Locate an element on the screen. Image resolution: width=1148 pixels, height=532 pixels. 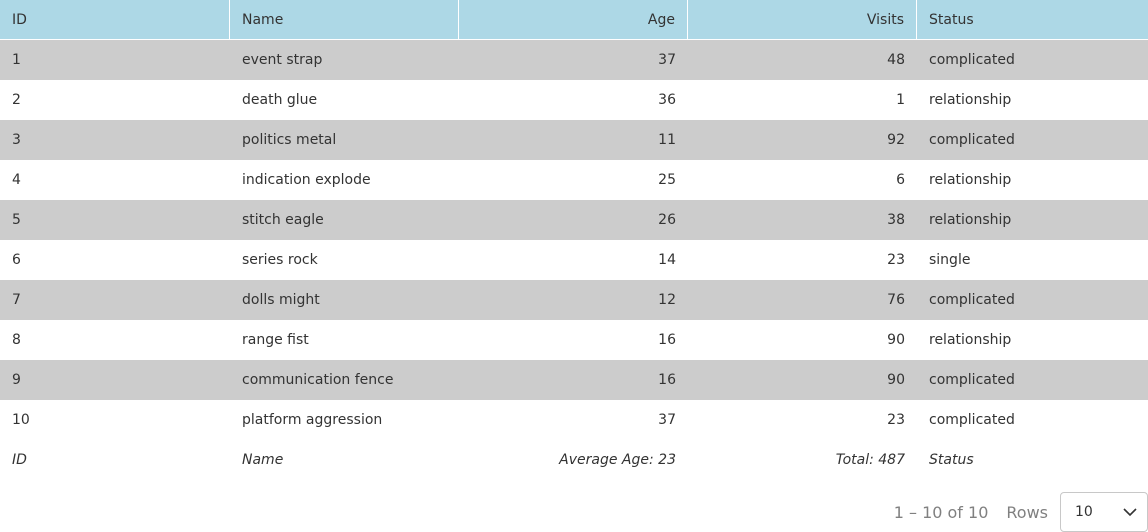
cell-name: indication explode is located at coordinates (306, 180).